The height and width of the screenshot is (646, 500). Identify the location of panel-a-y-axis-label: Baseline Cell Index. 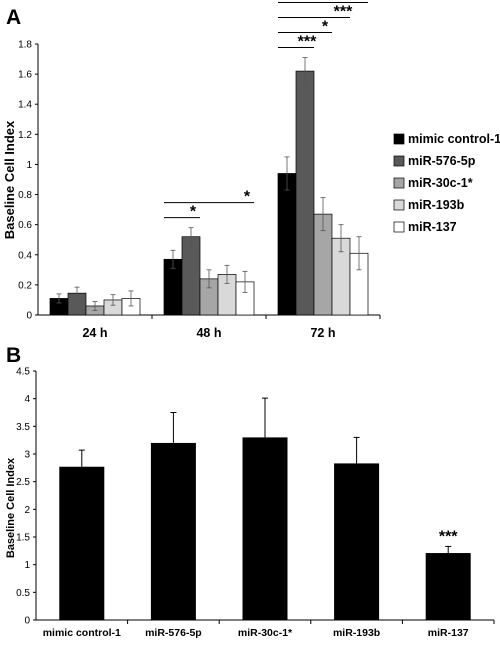
(9, 179).